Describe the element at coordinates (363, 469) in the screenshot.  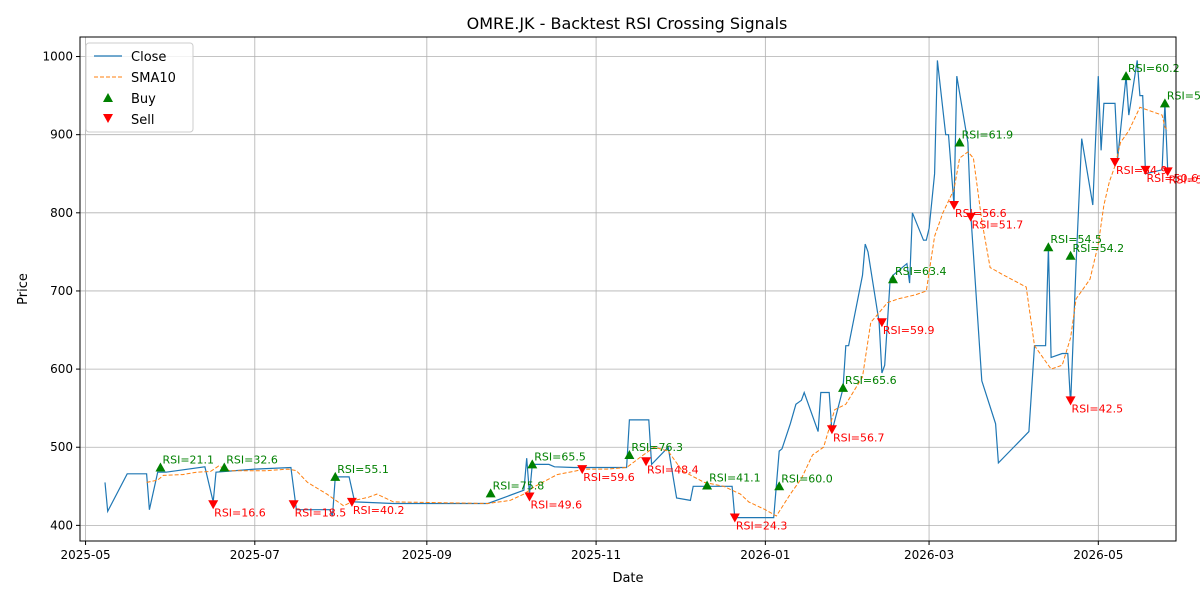
I see `buy-annotation: RSI=55.1` at that location.